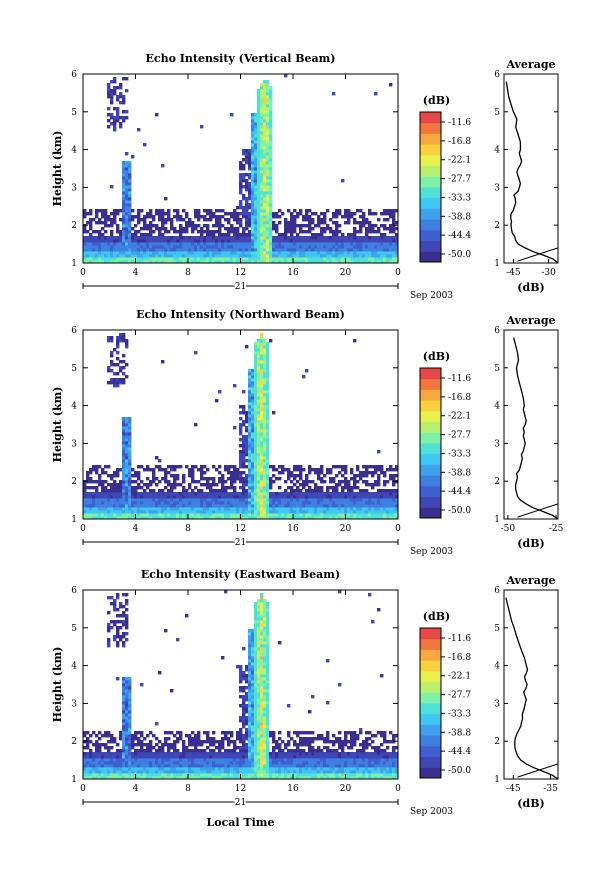 The image size is (616, 875). What do you see at coordinates (74, 407) in the screenshot?
I see `y-tick-label: 4` at bounding box center [74, 407].